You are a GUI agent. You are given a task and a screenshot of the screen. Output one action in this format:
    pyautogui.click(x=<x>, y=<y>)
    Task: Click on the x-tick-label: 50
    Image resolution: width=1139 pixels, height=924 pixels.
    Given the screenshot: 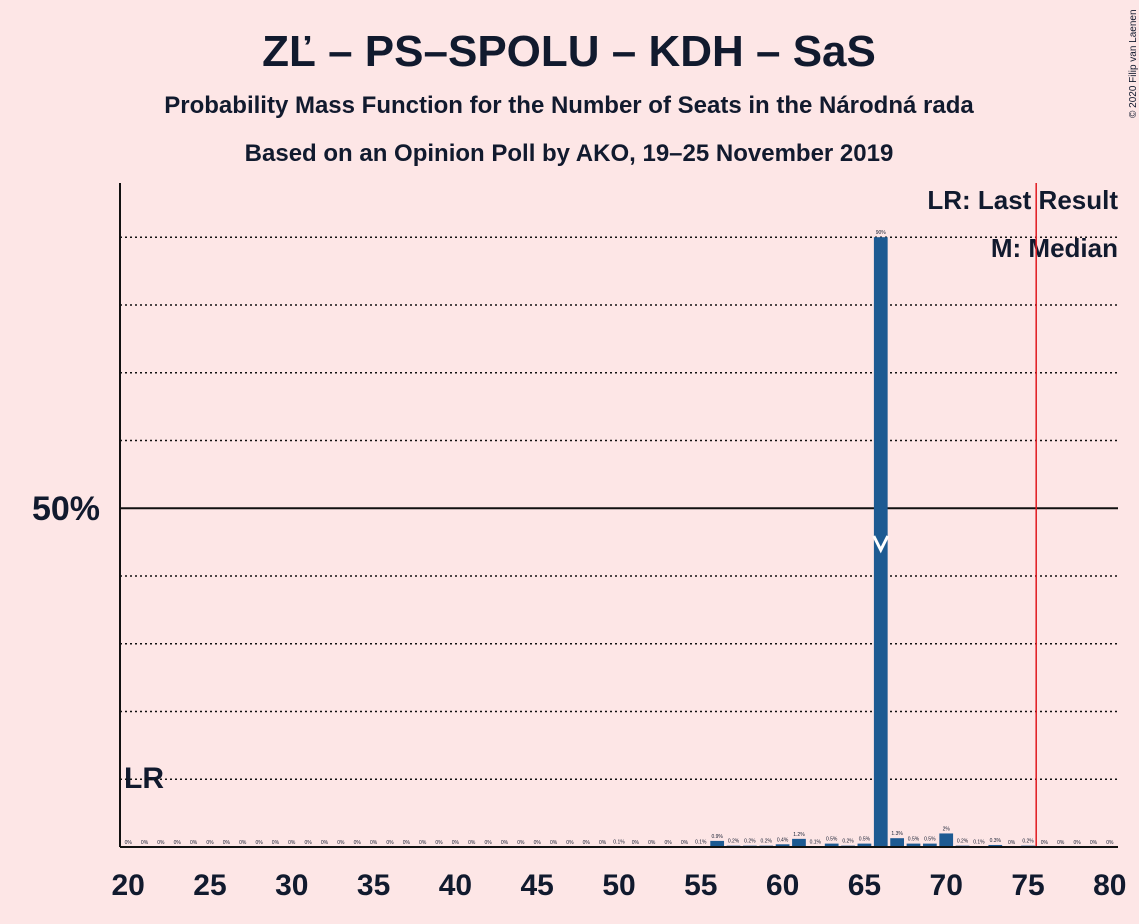 What is the action you would take?
    pyautogui.click(x=618, y=885)
    